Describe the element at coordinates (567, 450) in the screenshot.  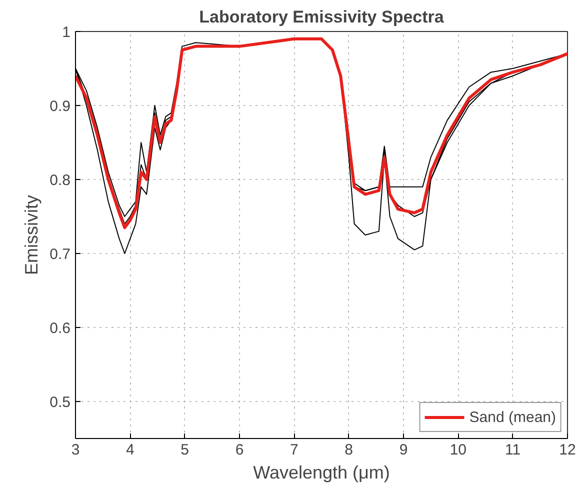
I see `x-tick-label: 12` at that location.